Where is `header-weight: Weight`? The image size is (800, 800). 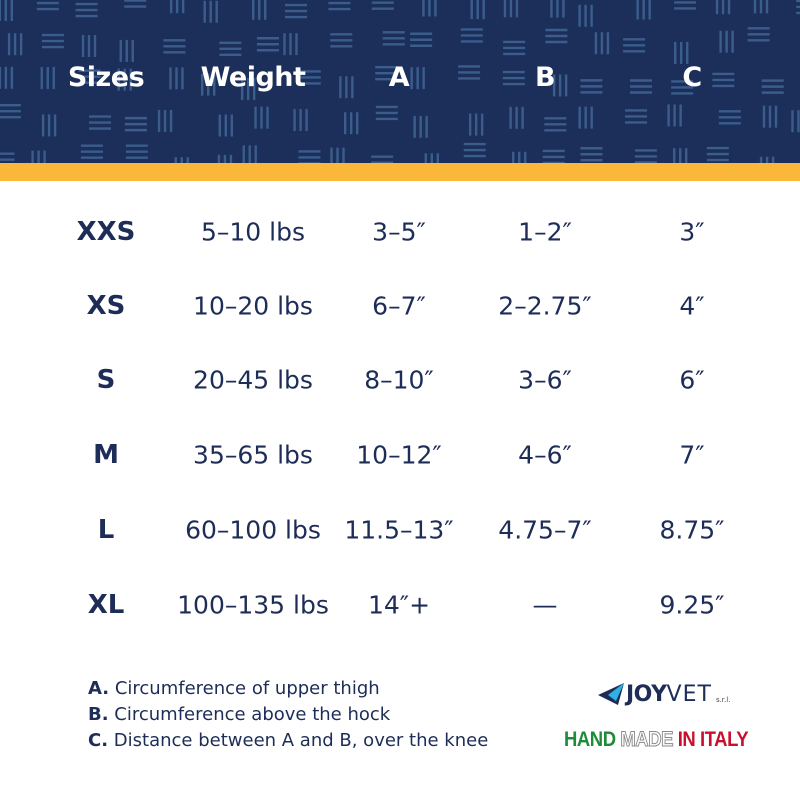 header-weight: Weight is located at coordinates (253, 77).